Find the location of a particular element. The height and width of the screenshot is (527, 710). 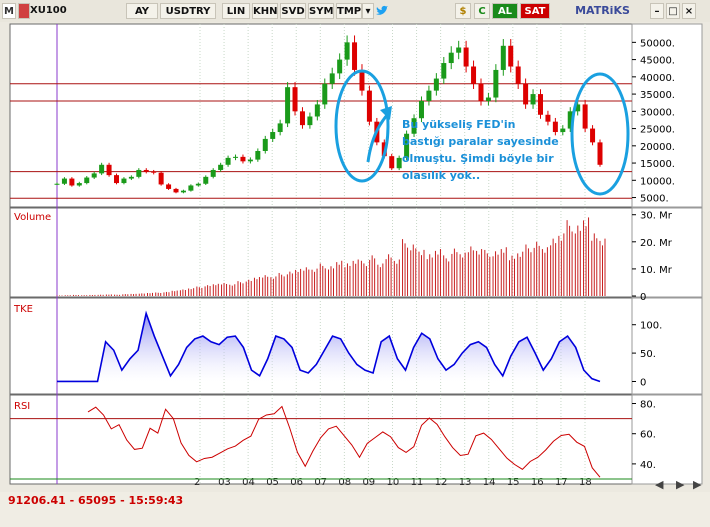

calculator-button: C is located at coordinates (482, 11).